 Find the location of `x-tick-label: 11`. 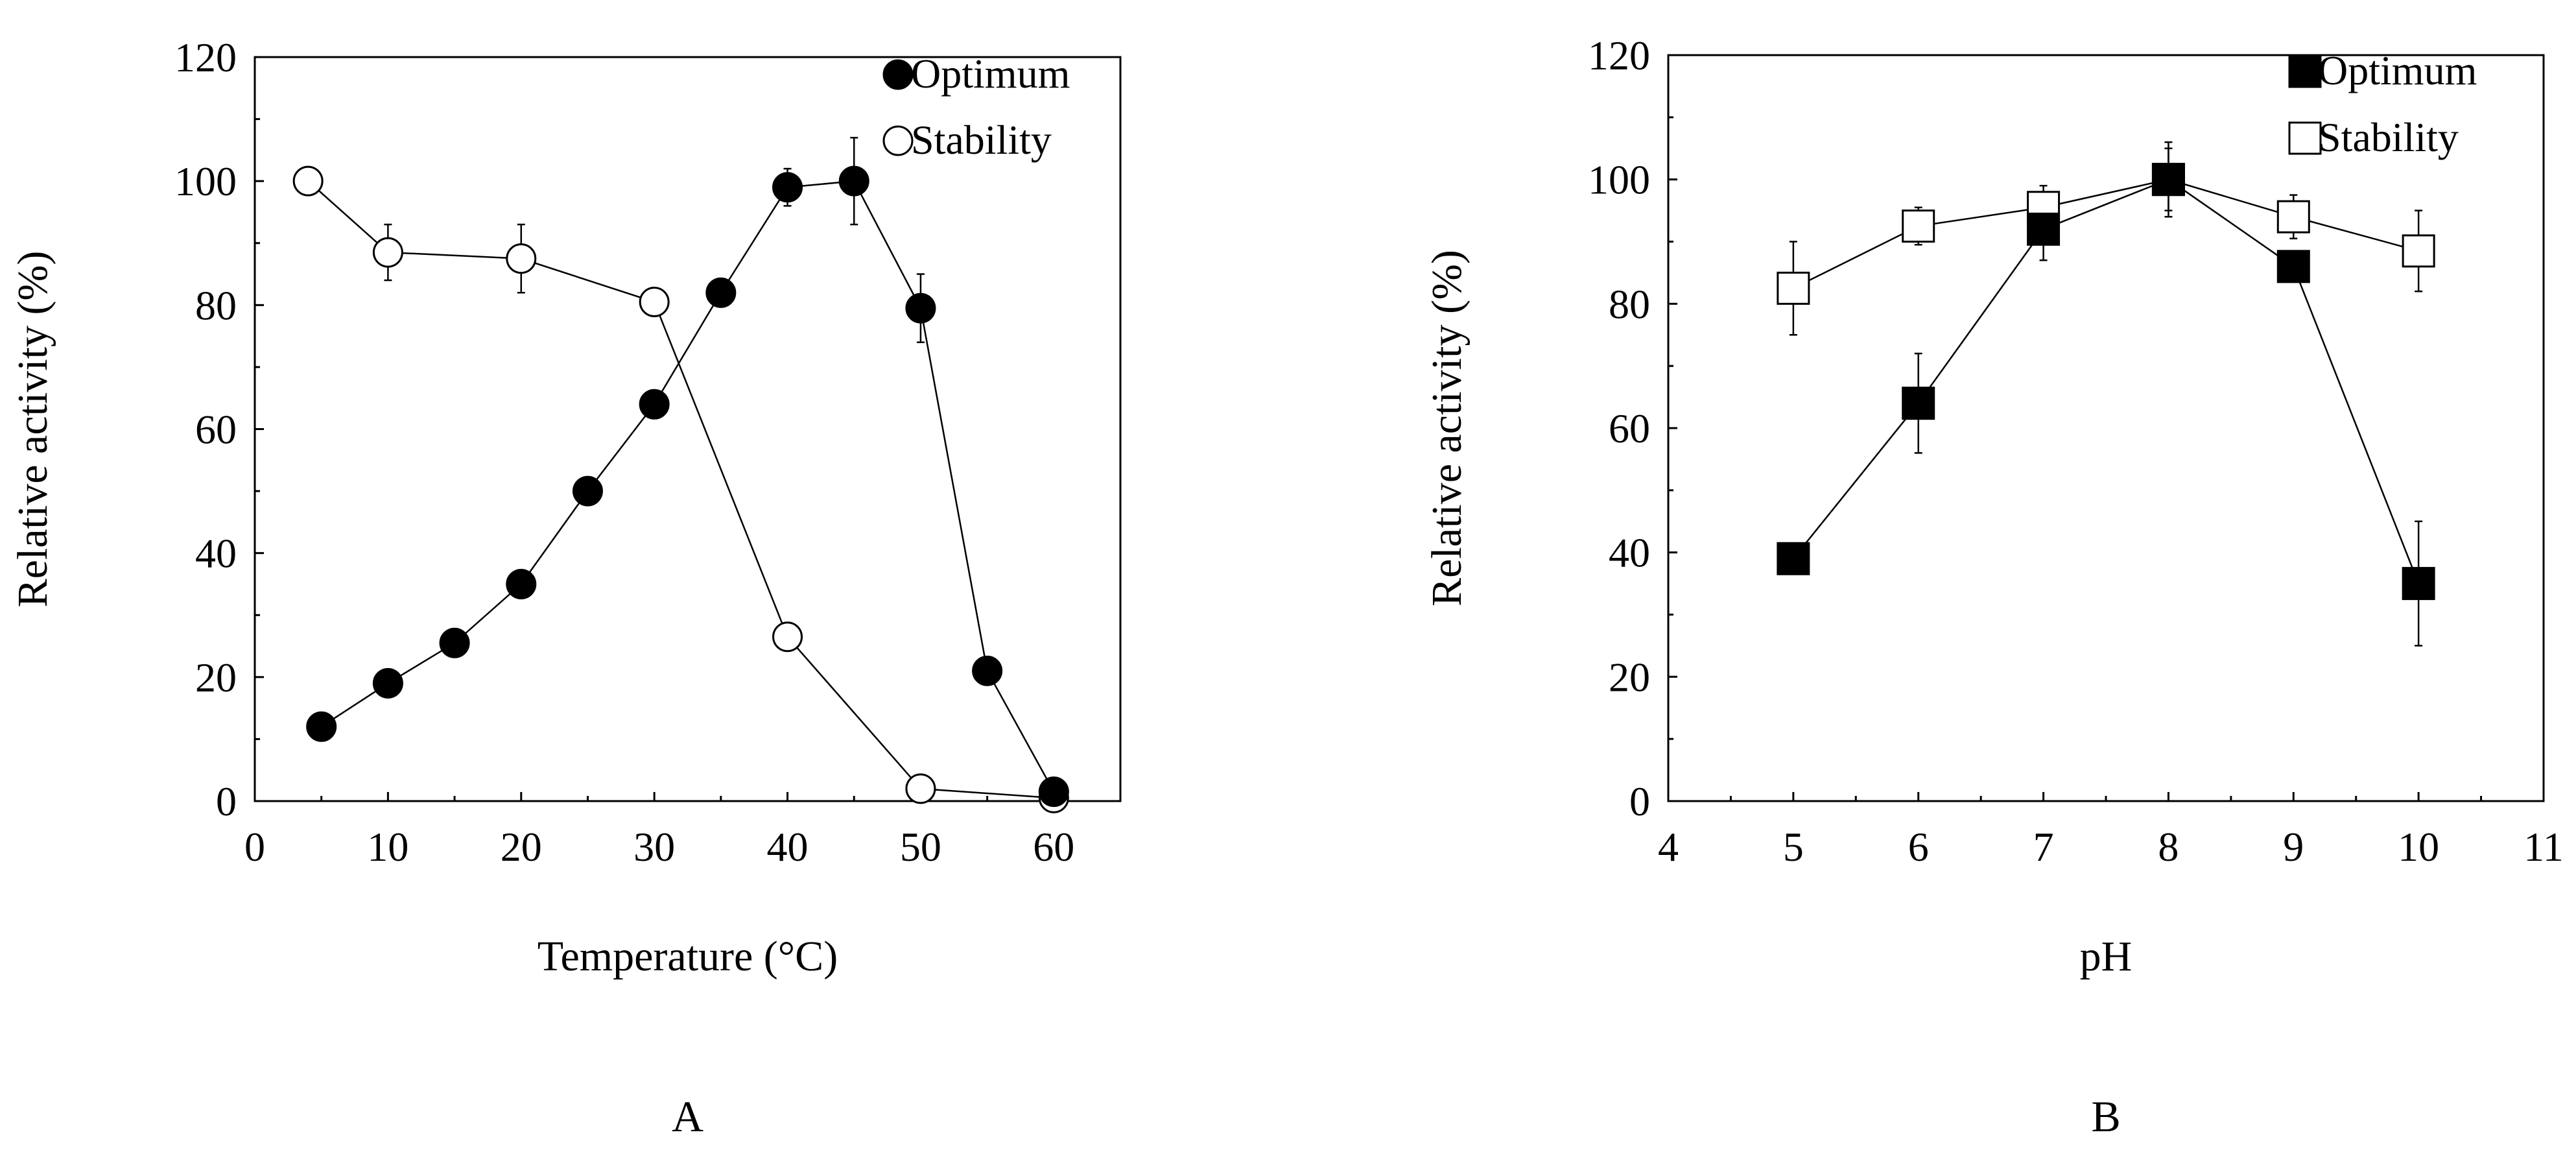

x-tick-label: 11 is located at coordinates (2544, 847).